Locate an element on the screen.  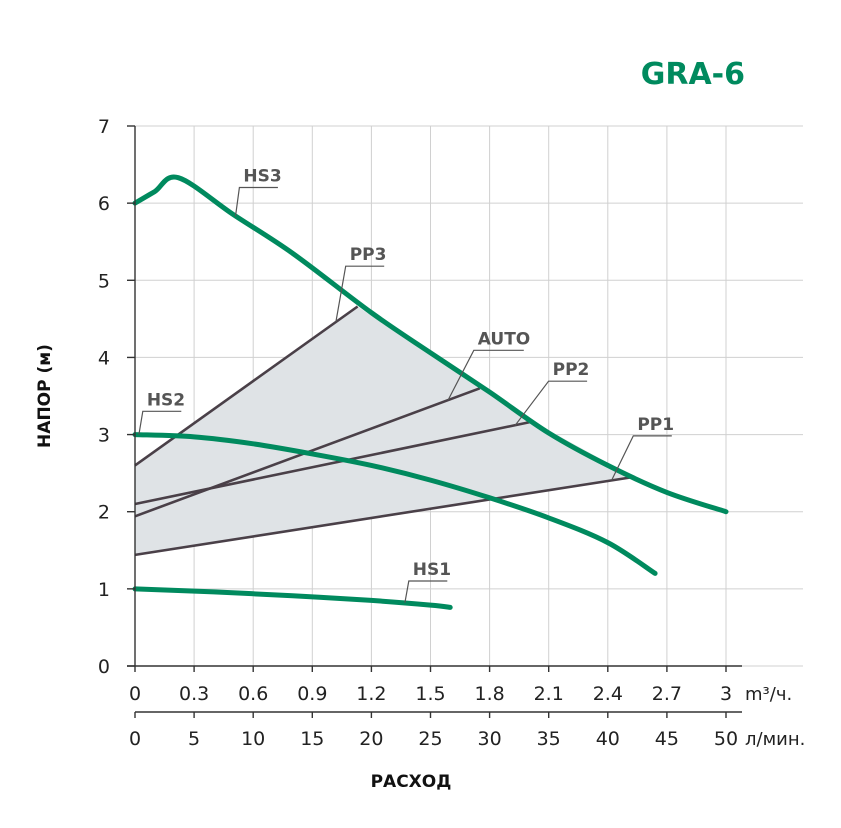
label-hs2: HS2 is located at coordinates (166, 400).